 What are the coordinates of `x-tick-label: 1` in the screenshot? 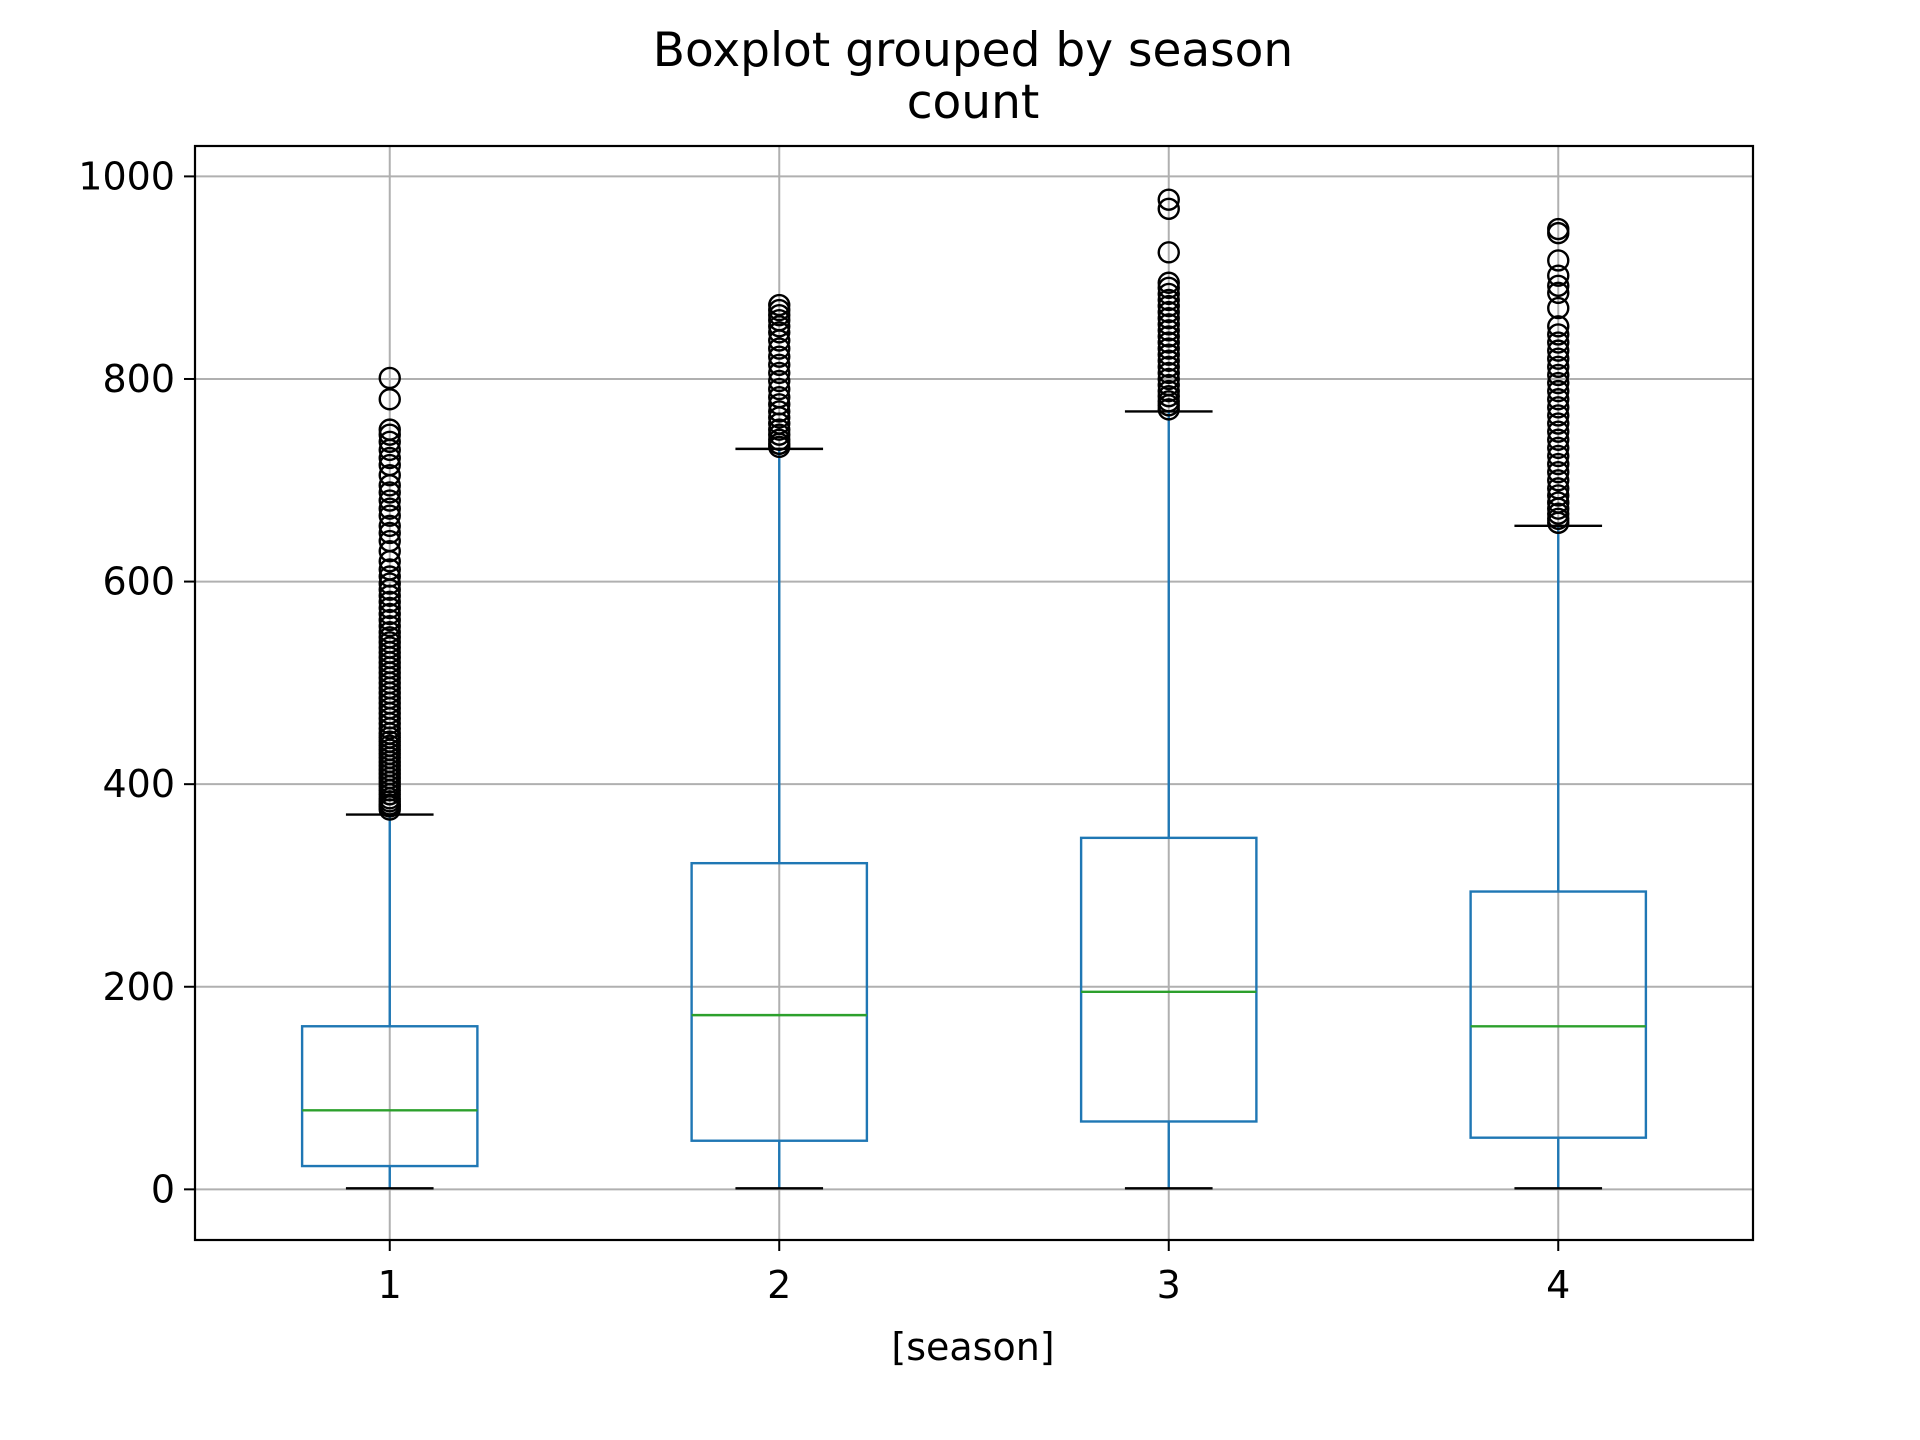 It's located at (390, 1285).